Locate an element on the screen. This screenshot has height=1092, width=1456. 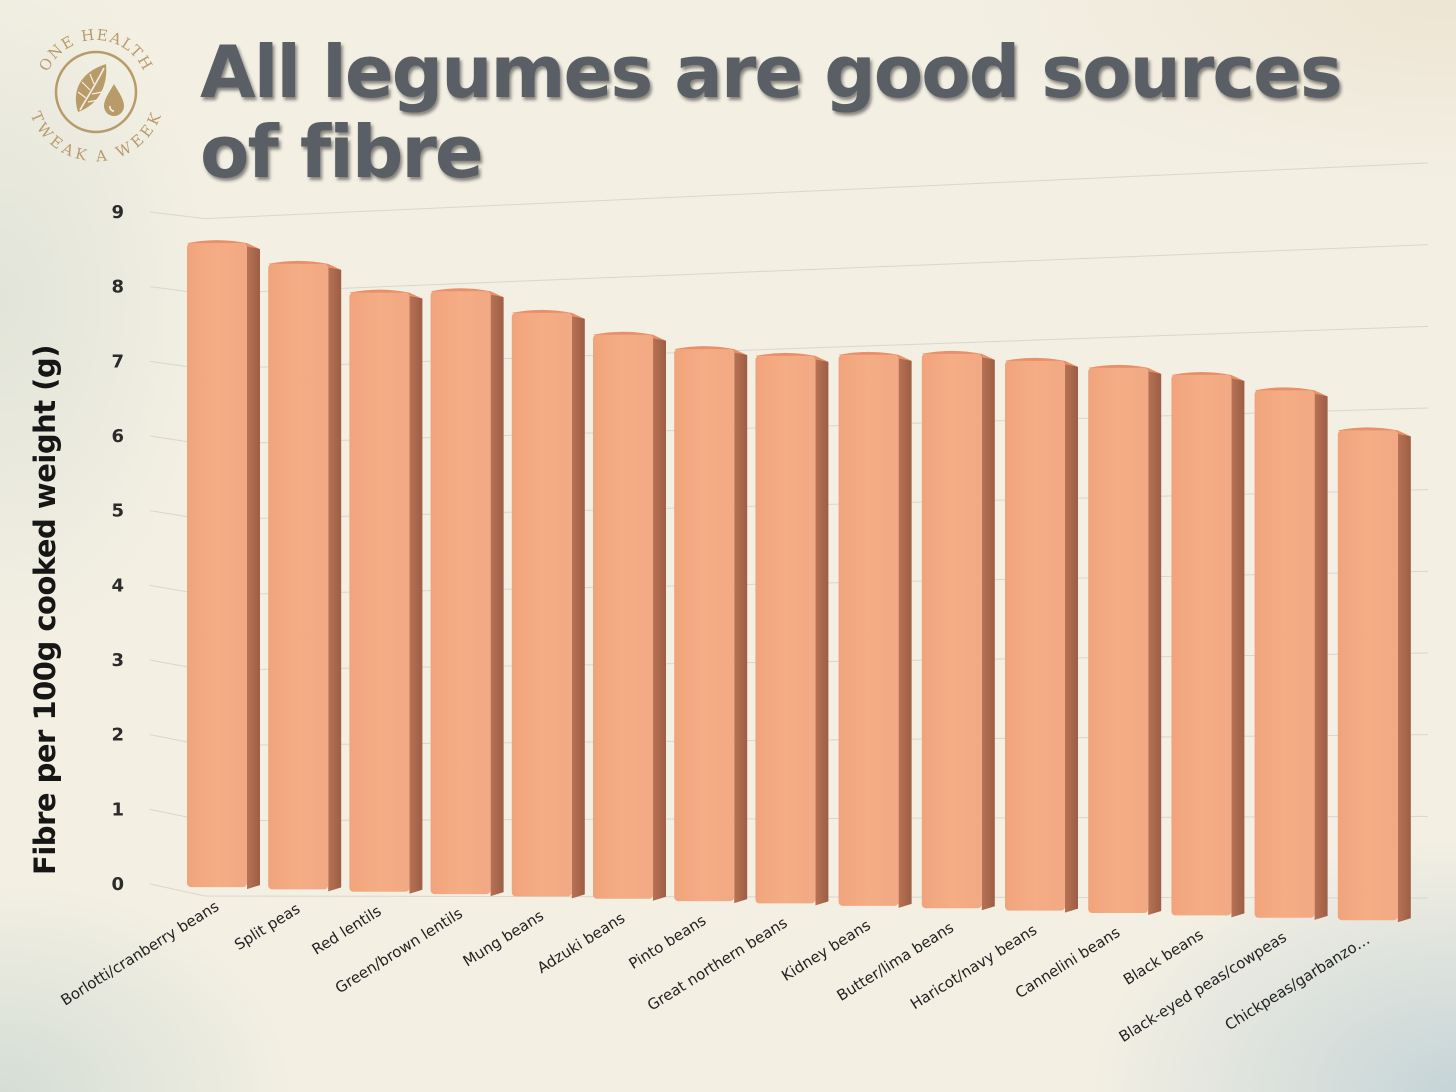
y-tick-label: 5 is located at coordinates (117, 511).